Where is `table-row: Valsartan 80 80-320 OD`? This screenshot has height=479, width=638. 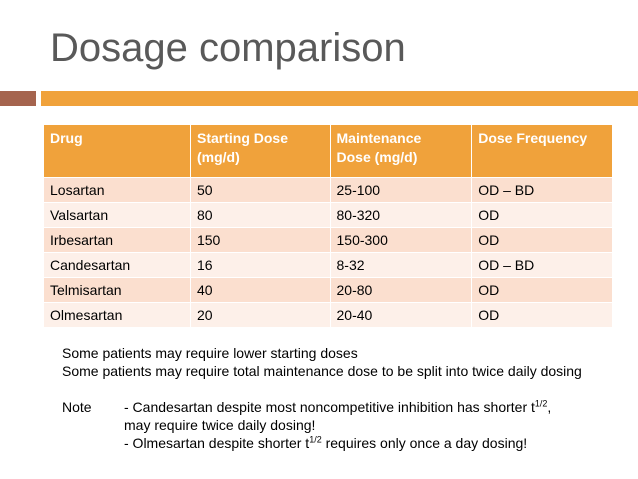
table-row: Valsartan 80 80-320 OD is located at coordinates (328, 215).